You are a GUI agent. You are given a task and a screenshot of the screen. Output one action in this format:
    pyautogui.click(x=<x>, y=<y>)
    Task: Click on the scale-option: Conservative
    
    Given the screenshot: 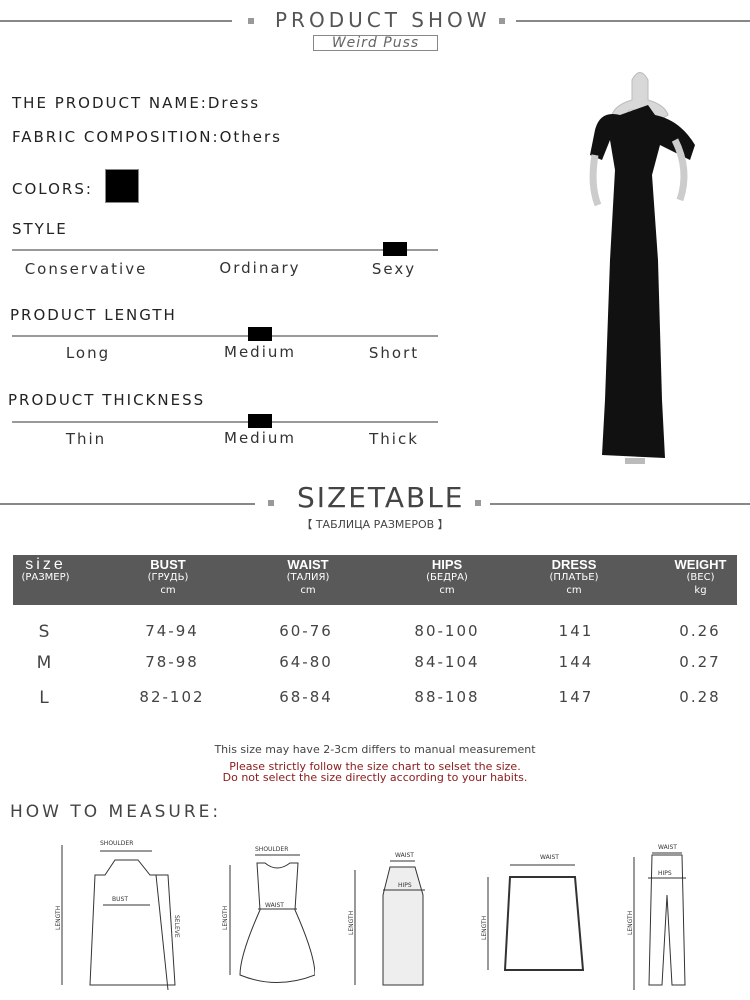 What is the action you would take?
    pyautogui.click(x=86, y=269)
    